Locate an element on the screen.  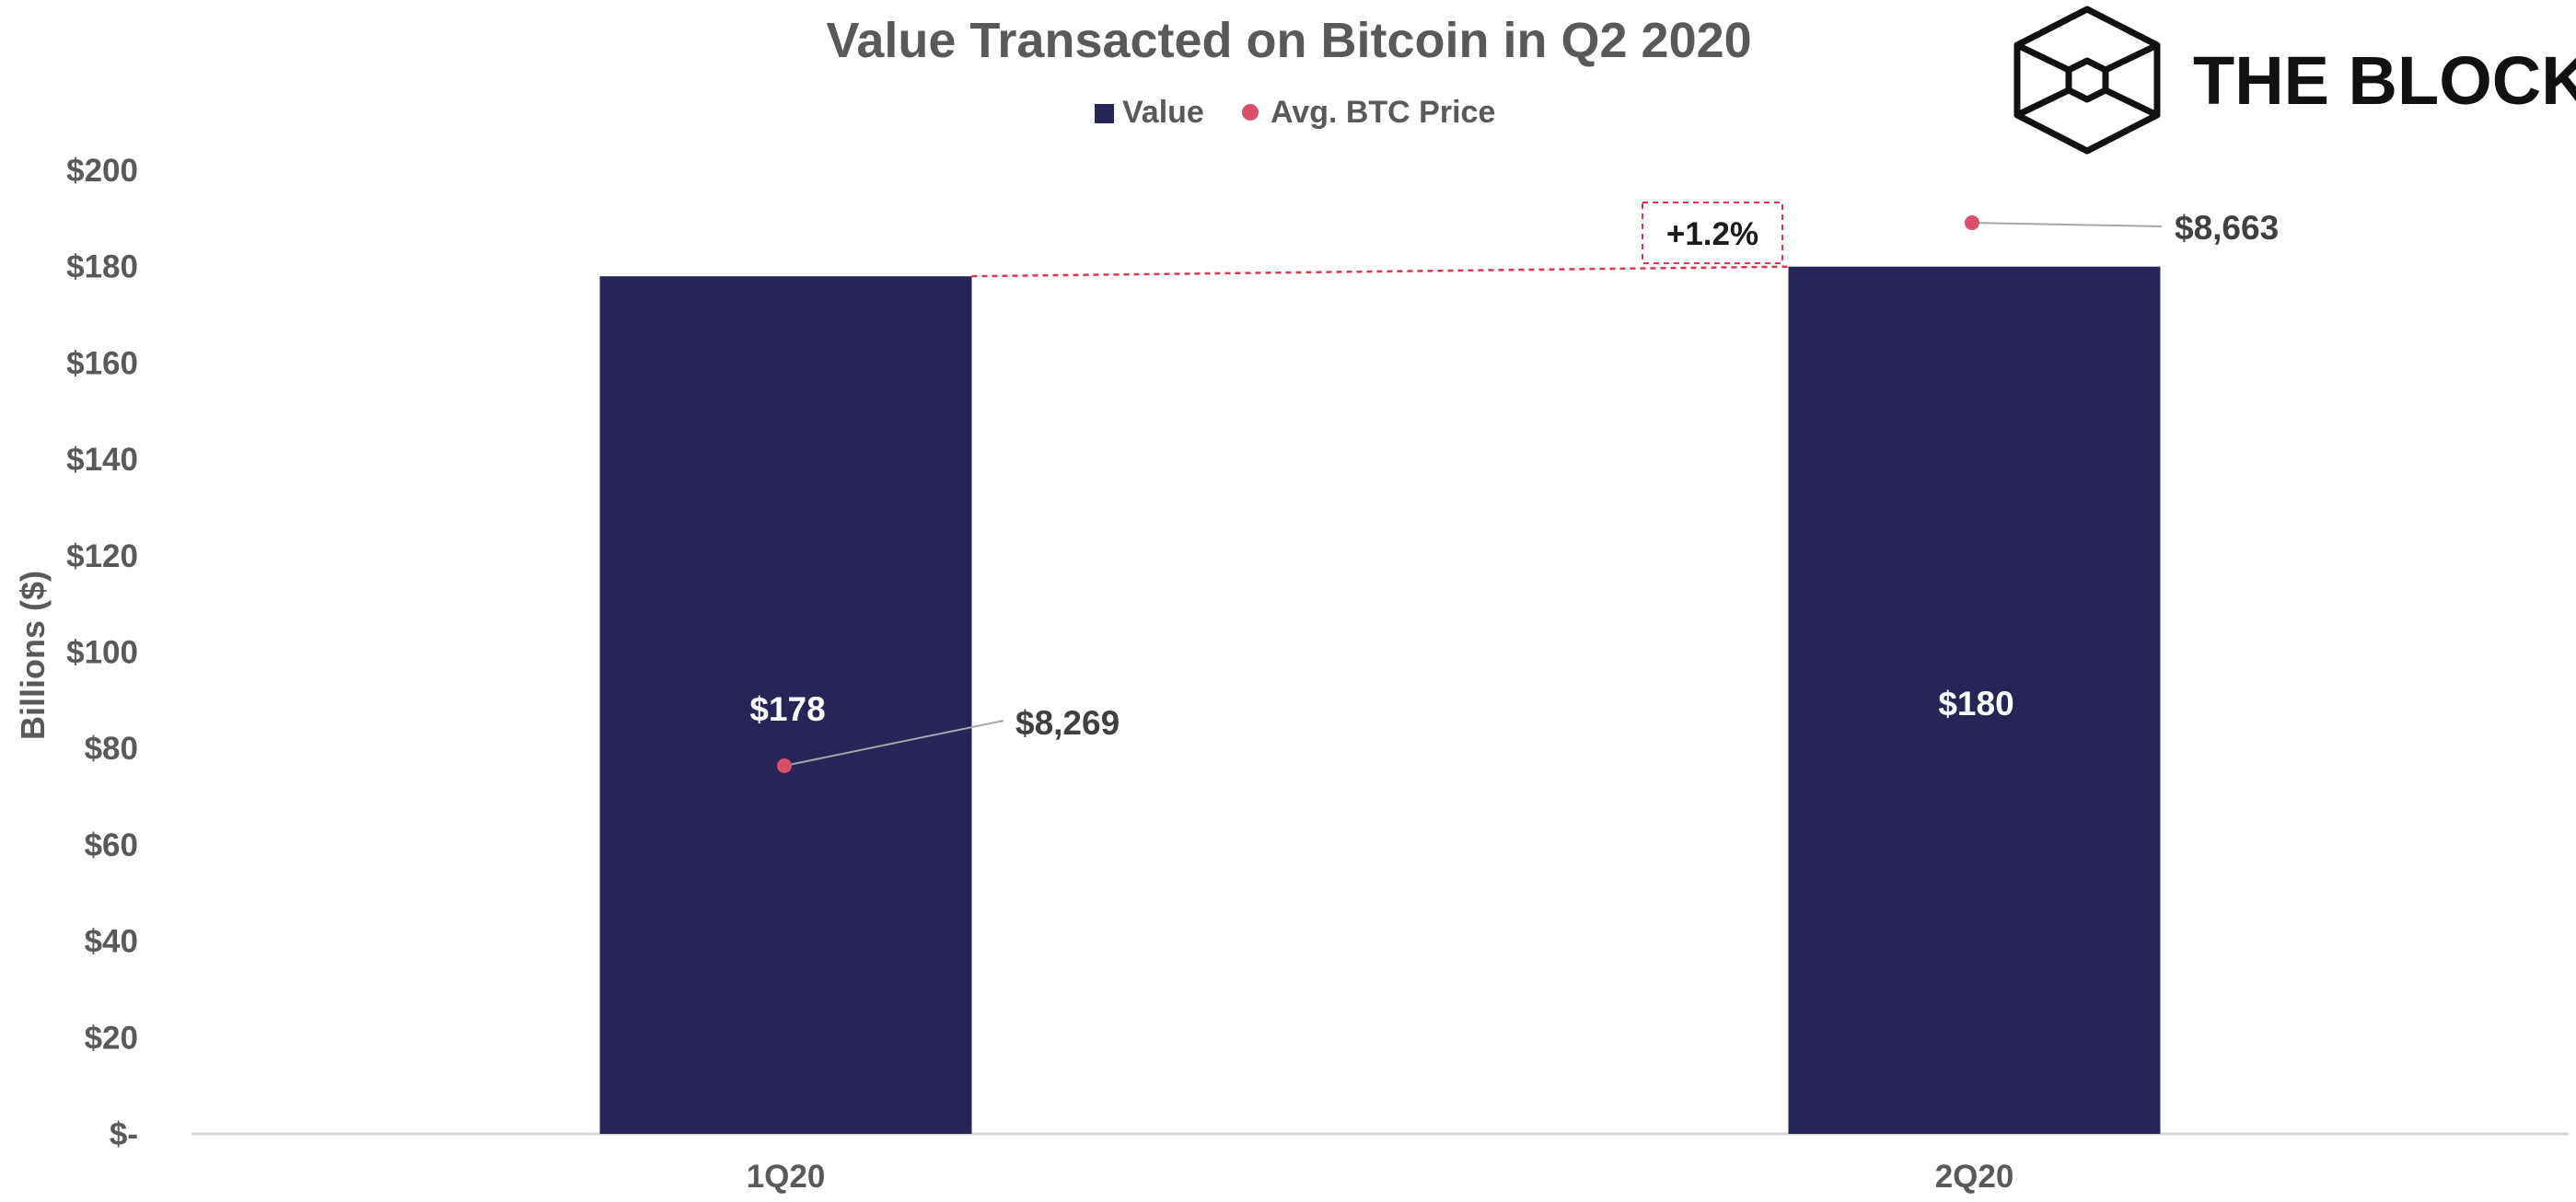
bar-1Q20 is located at coordinates (785, 705).